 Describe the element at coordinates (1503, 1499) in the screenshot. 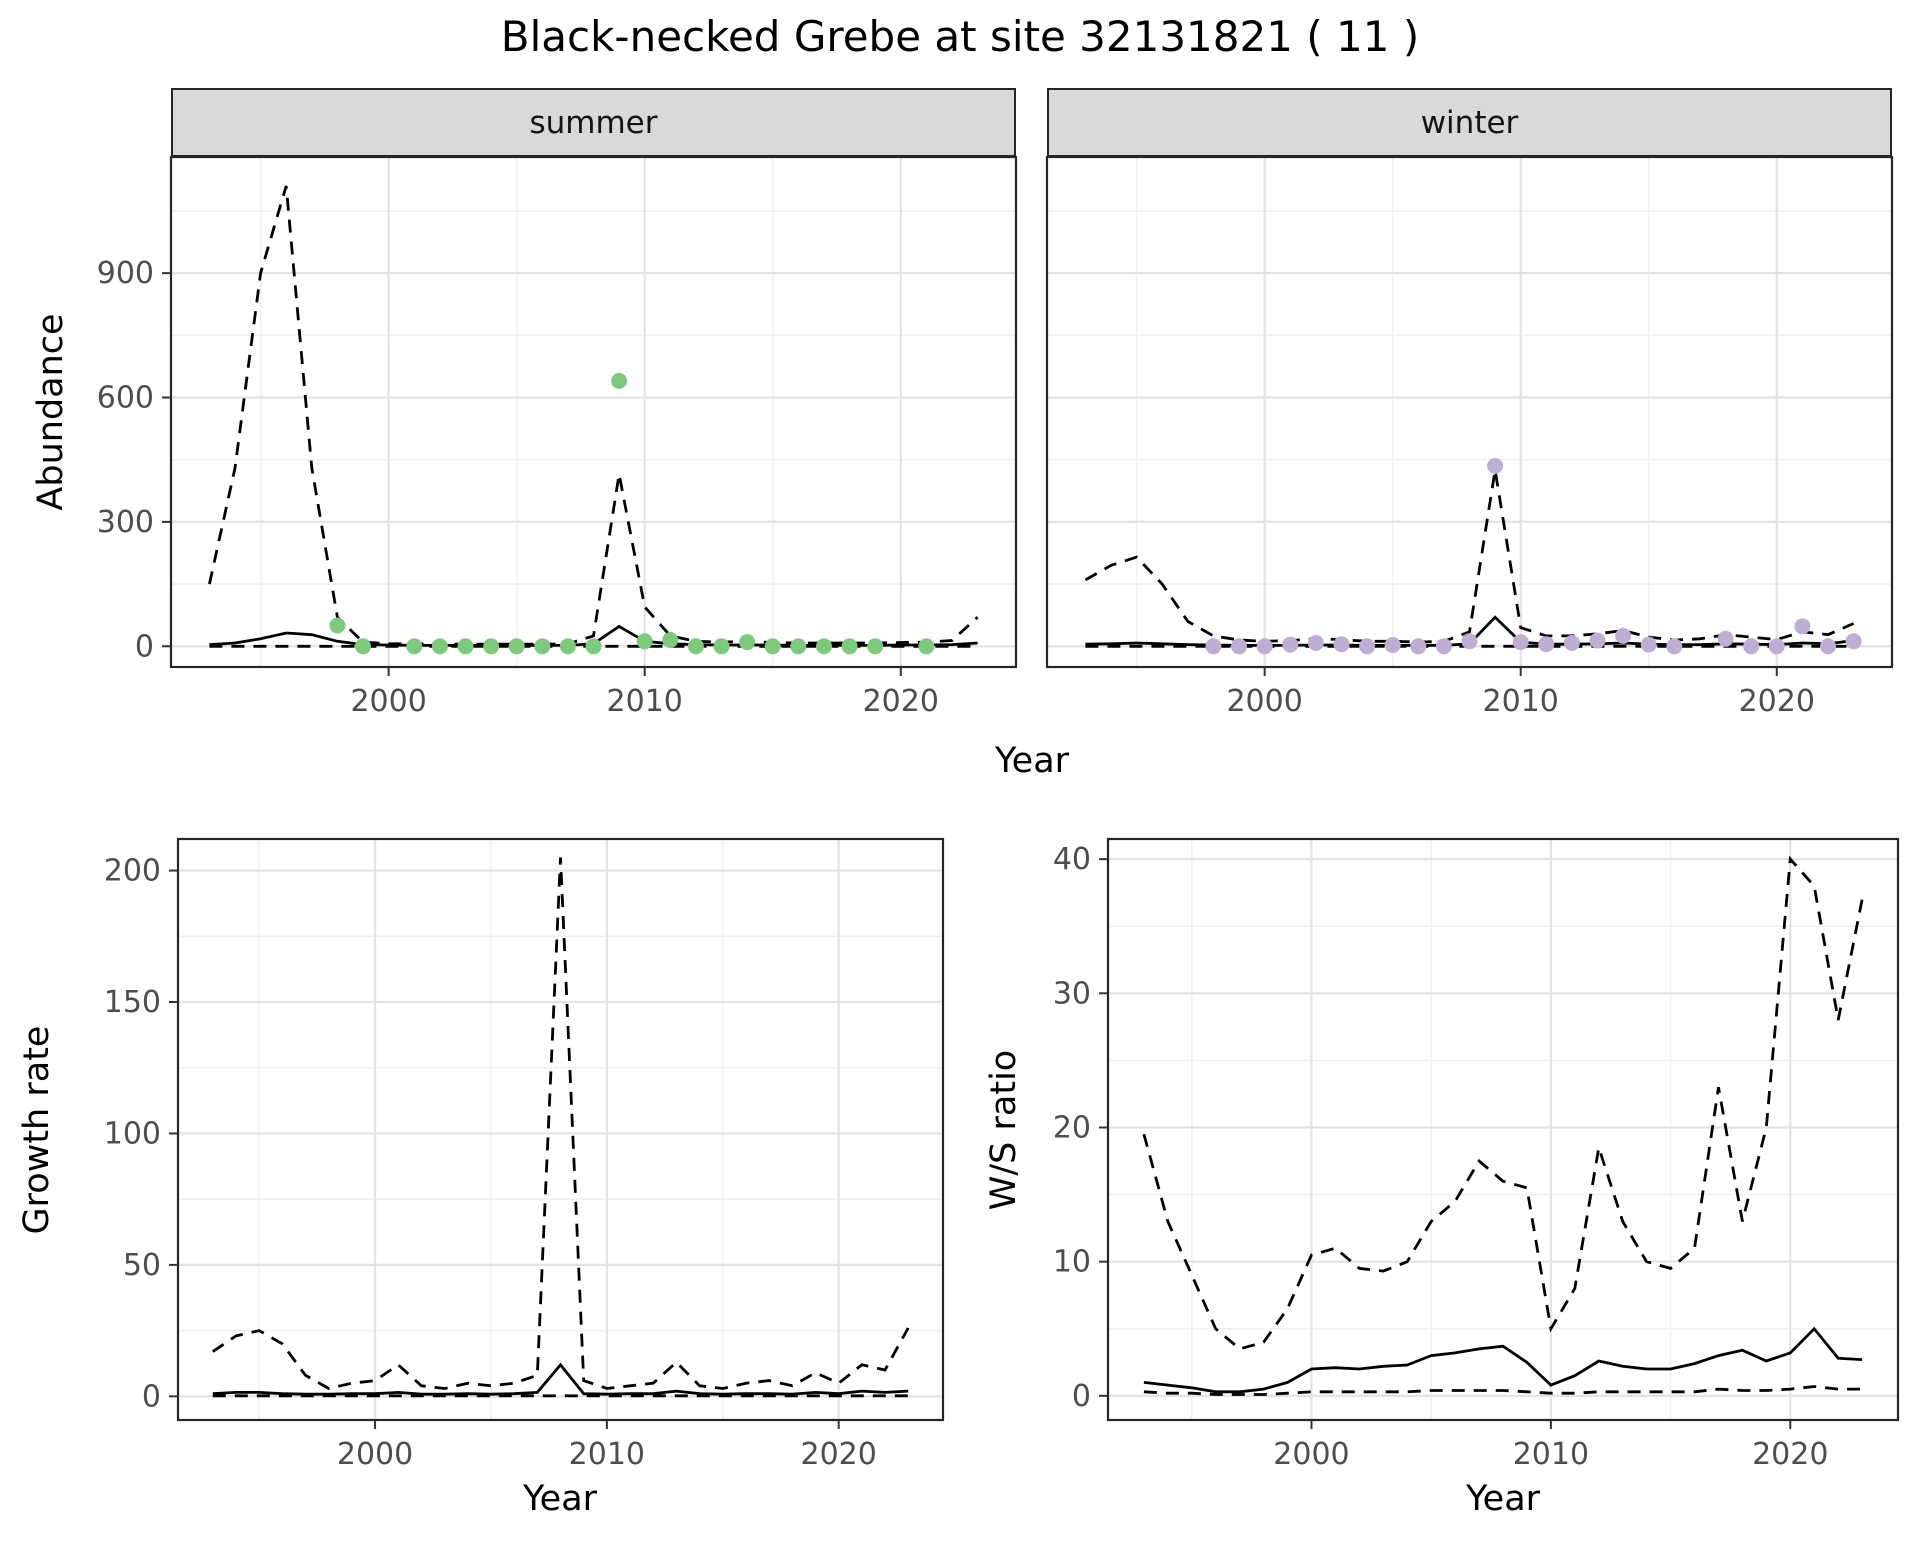

I see `ws-year-axis-title: Year` at that location.